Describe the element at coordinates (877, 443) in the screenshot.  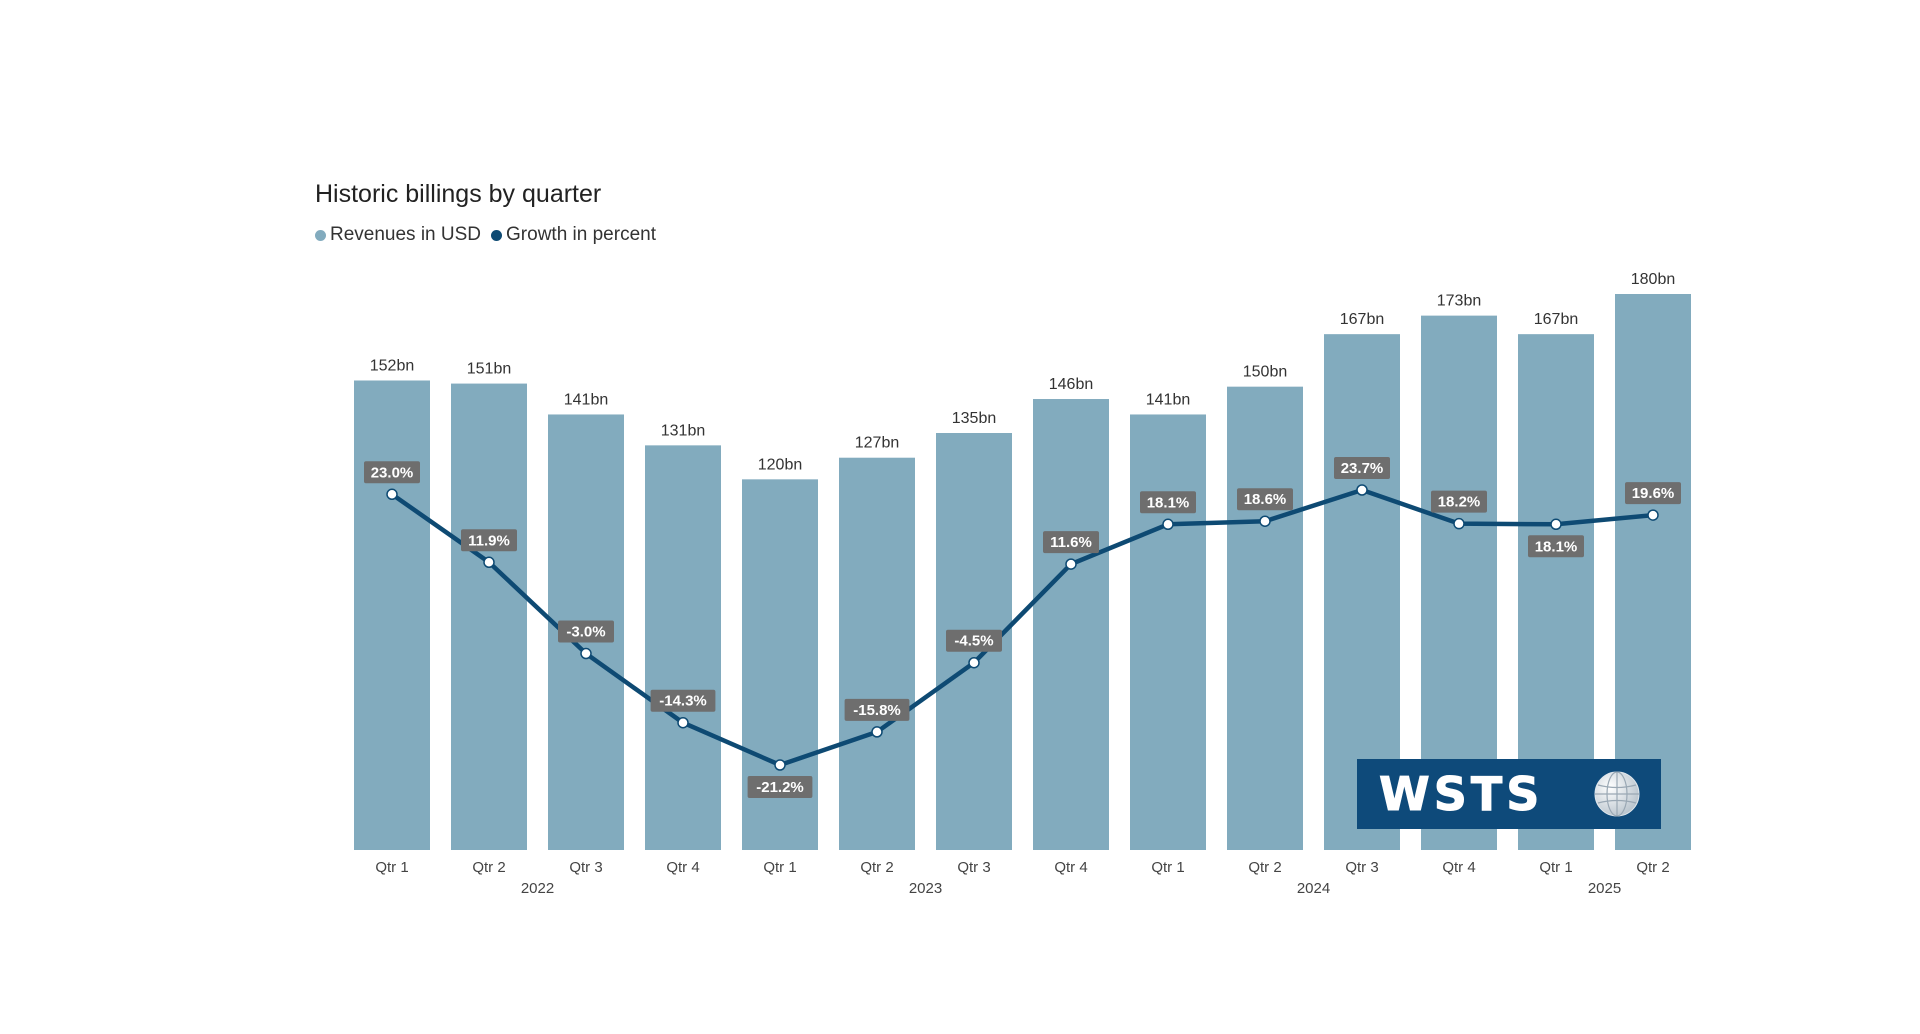
I see `revenue-bar-label: 127bn` at that location.